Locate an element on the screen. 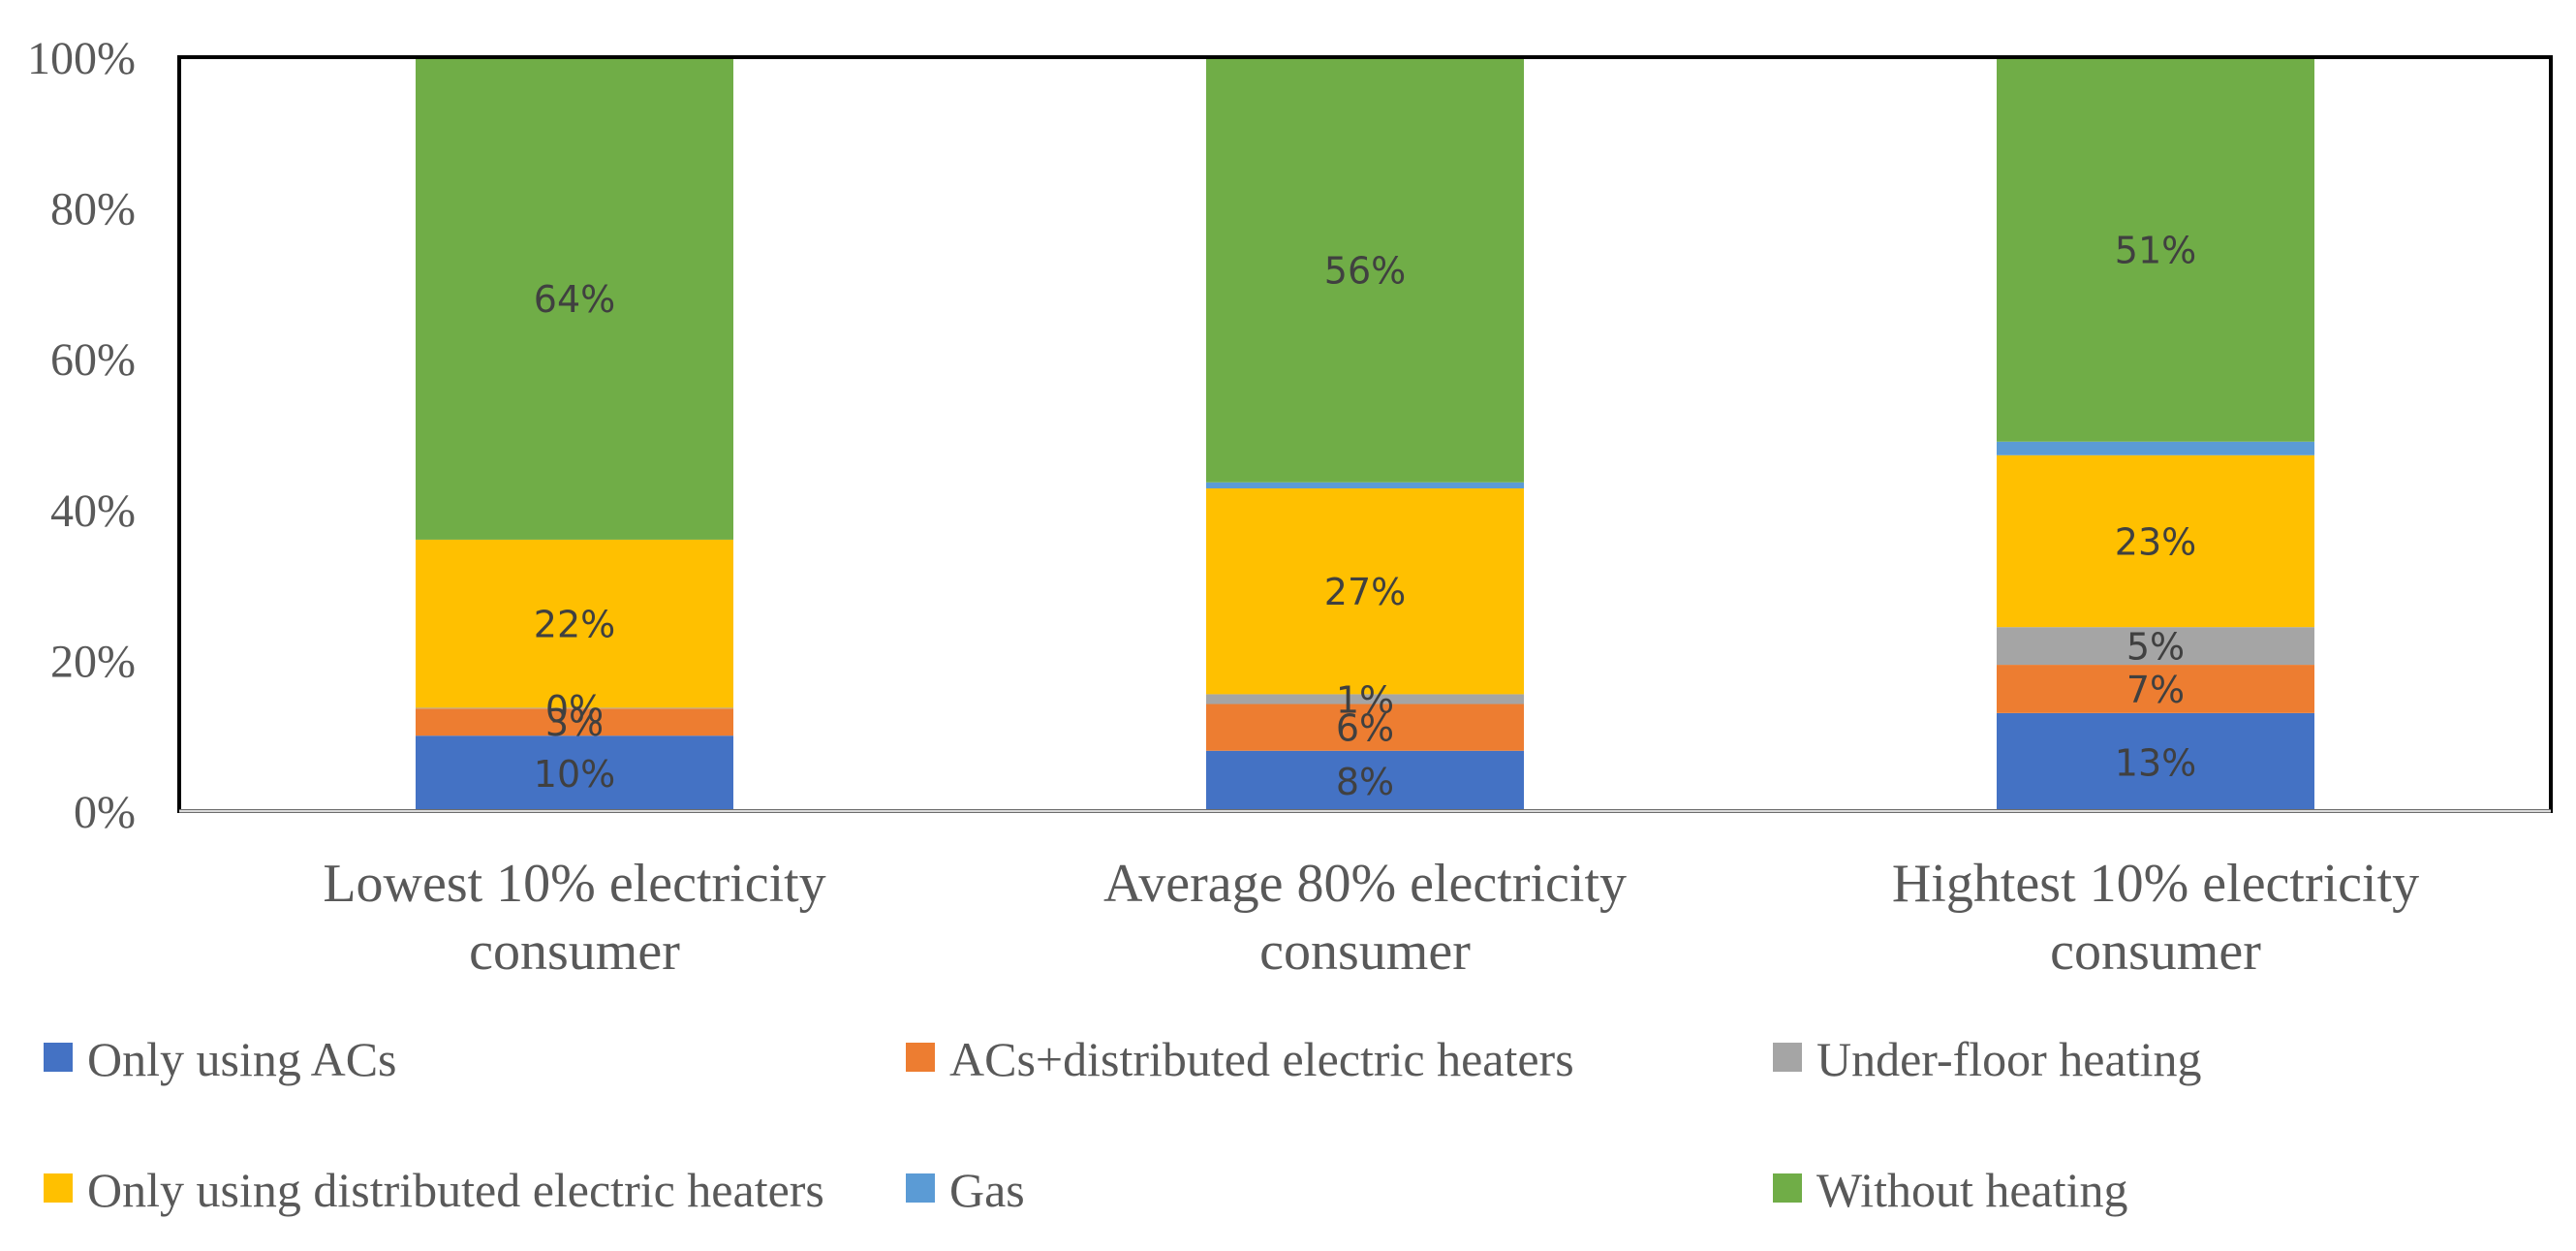  data-label: 13% is located at coordinates (2155, 762).